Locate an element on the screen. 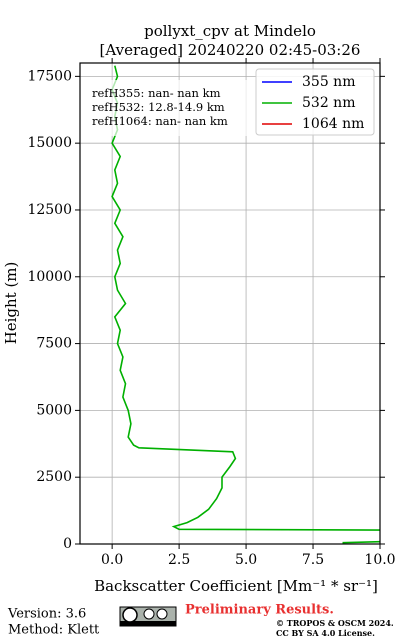 The height and width of the screenshot is (644, 400). legend-box is located at coordinates (315, 102).